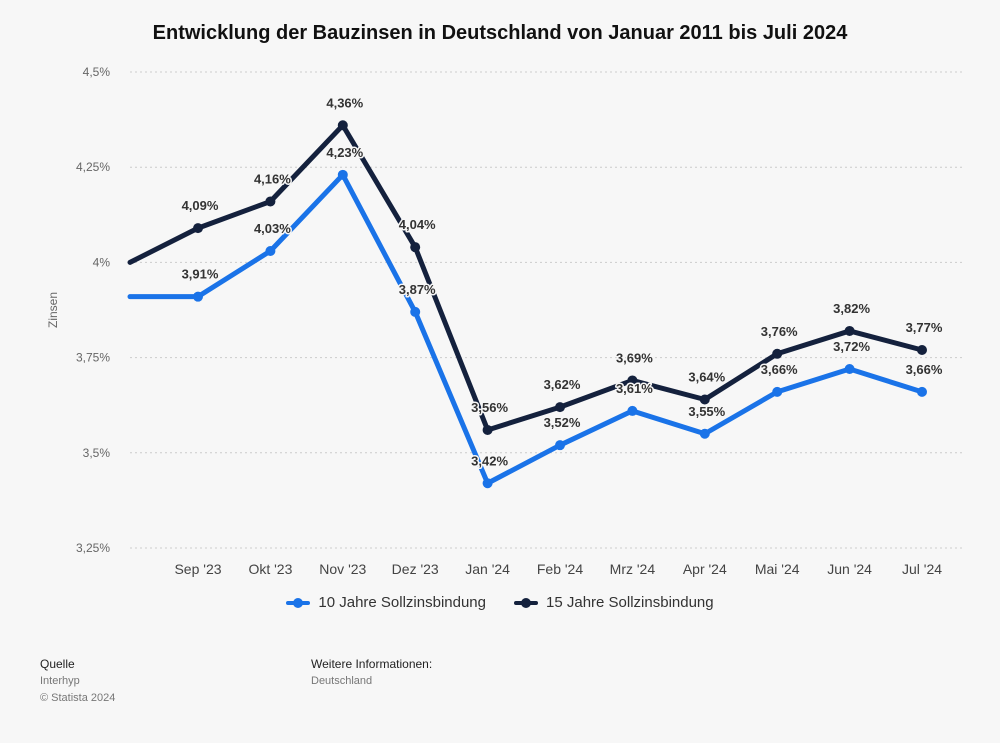 The height and width of the screenshot is (743, 1000). What do you see at coordinates (200, 205) in the screenshot?
I see `data-label: 4,09%` at bounding box center [200, 205].